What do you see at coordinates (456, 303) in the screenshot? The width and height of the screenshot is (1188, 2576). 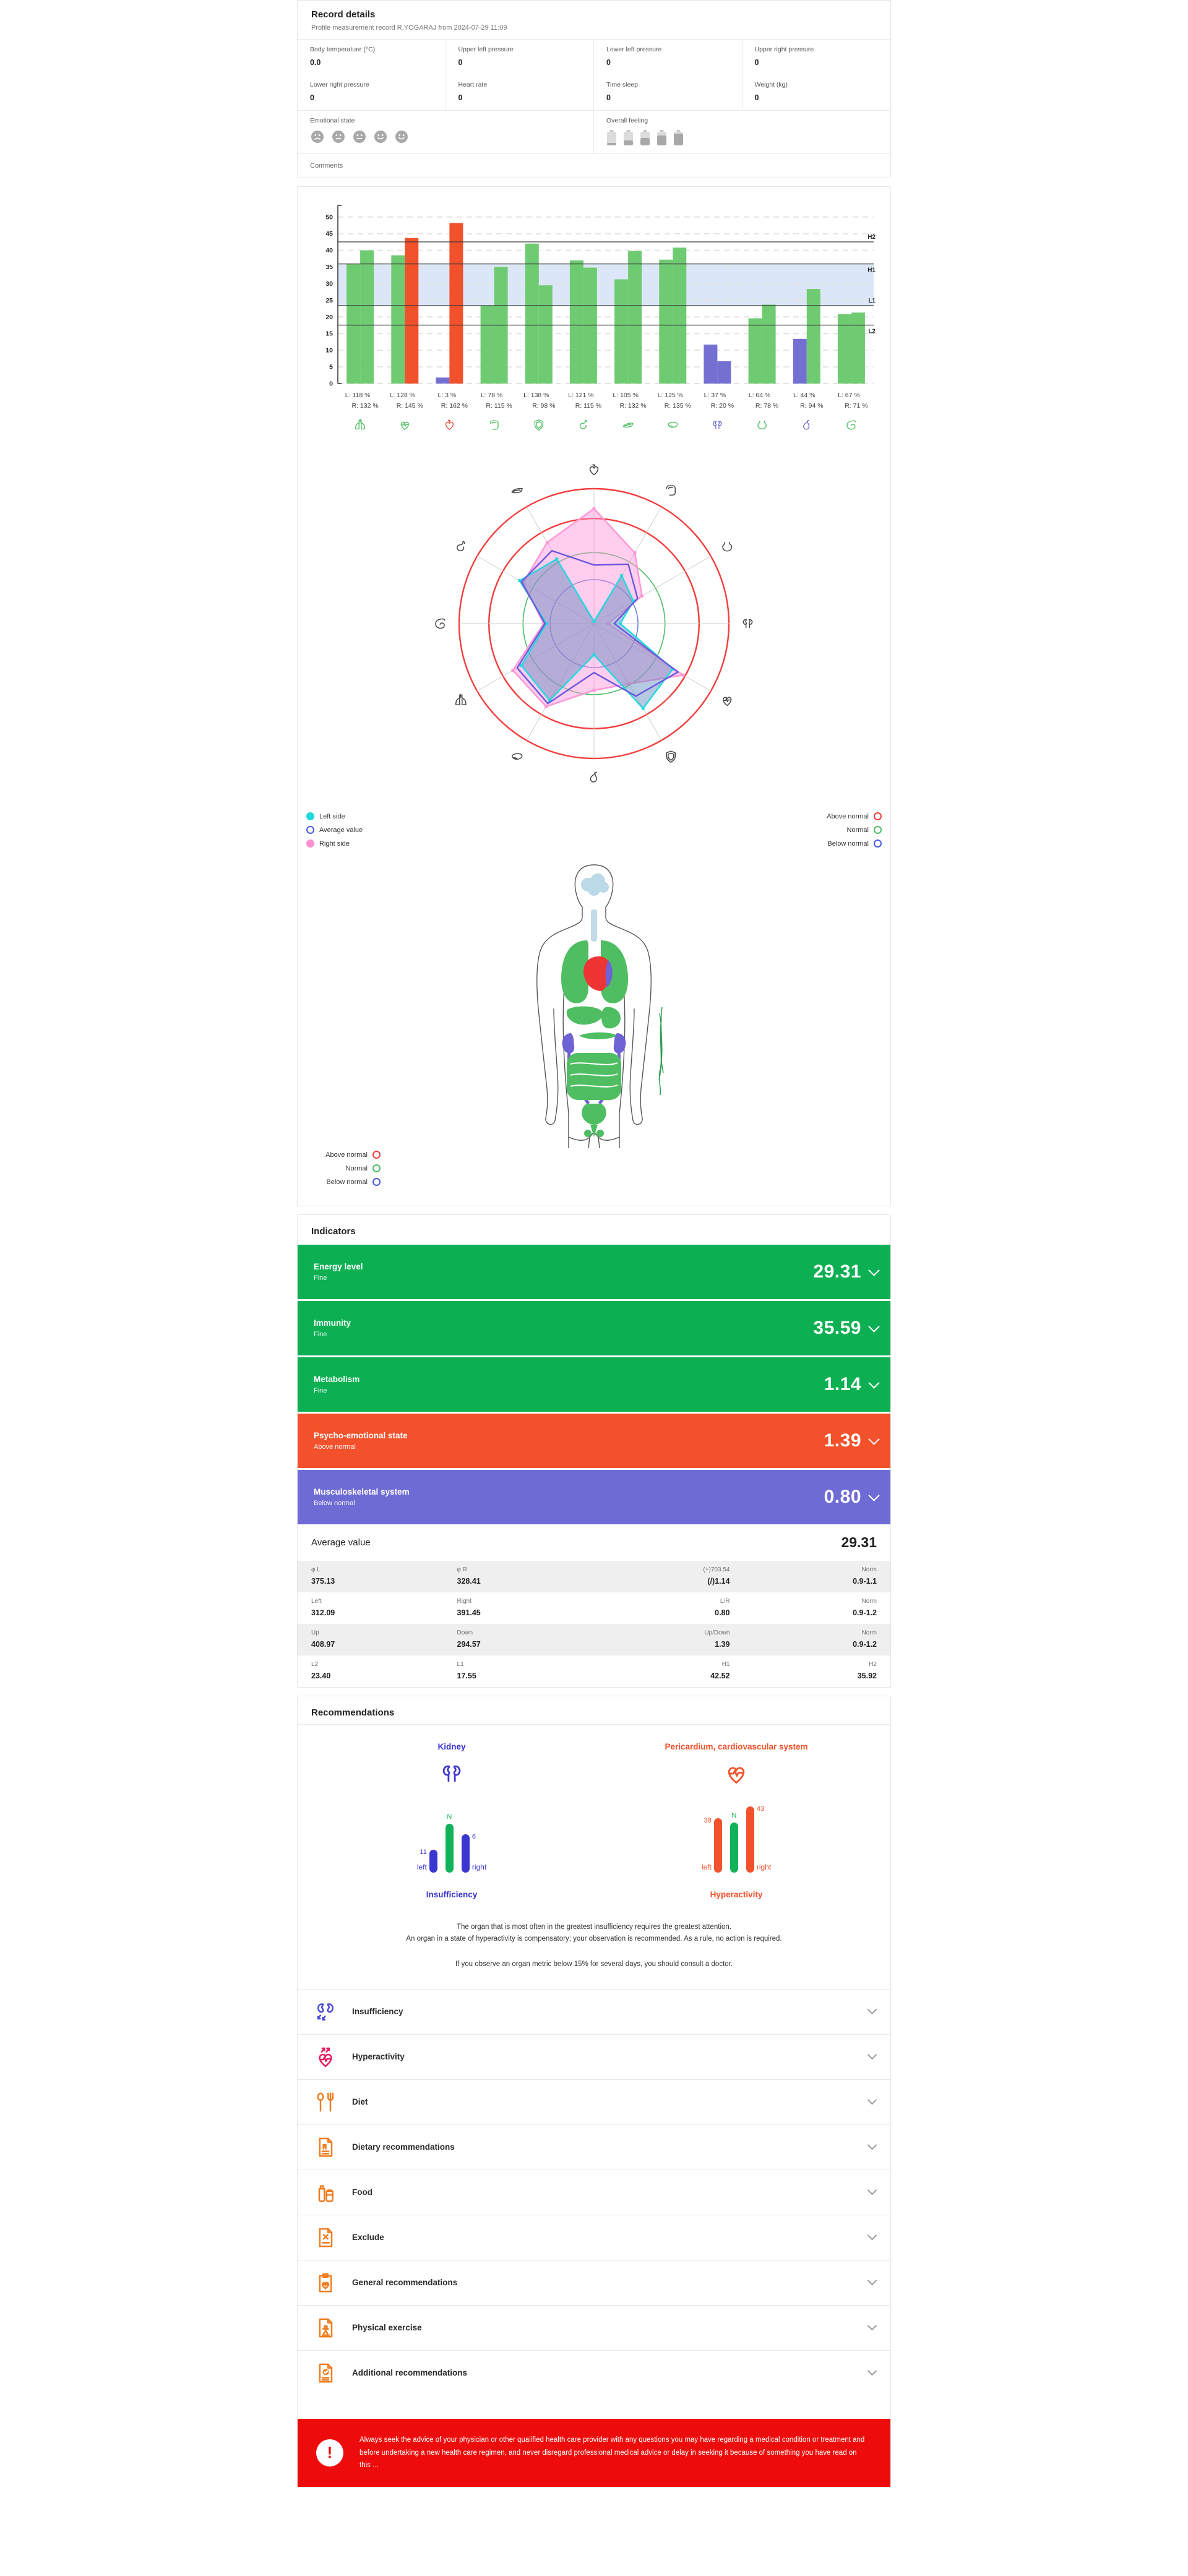 I see `bar-right-heart` at bounding box center [456, 303].